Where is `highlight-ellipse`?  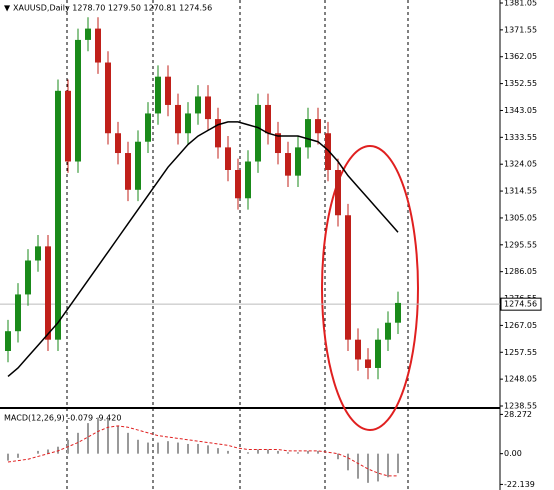
highlight-ellipse is located at coordinates (370, 288).